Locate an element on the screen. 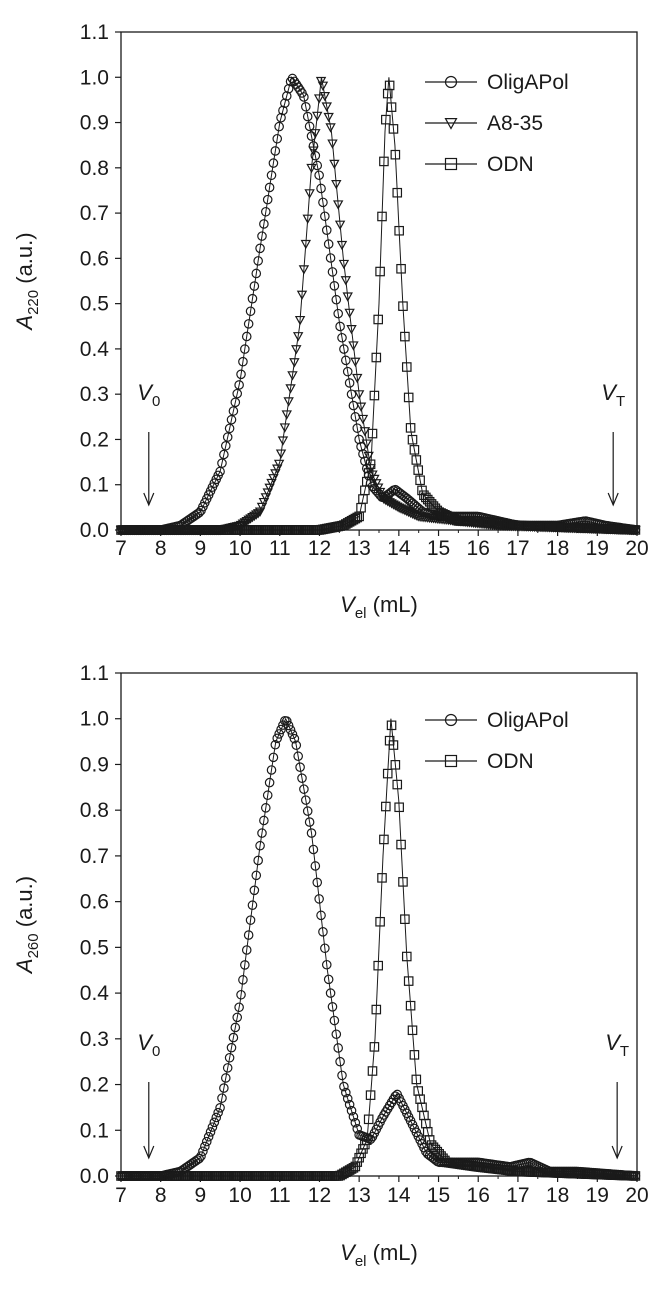 The height and width of the screenshot is (1294, 649). y-tick-label: 0.9 is located at coordinates (94, 123).